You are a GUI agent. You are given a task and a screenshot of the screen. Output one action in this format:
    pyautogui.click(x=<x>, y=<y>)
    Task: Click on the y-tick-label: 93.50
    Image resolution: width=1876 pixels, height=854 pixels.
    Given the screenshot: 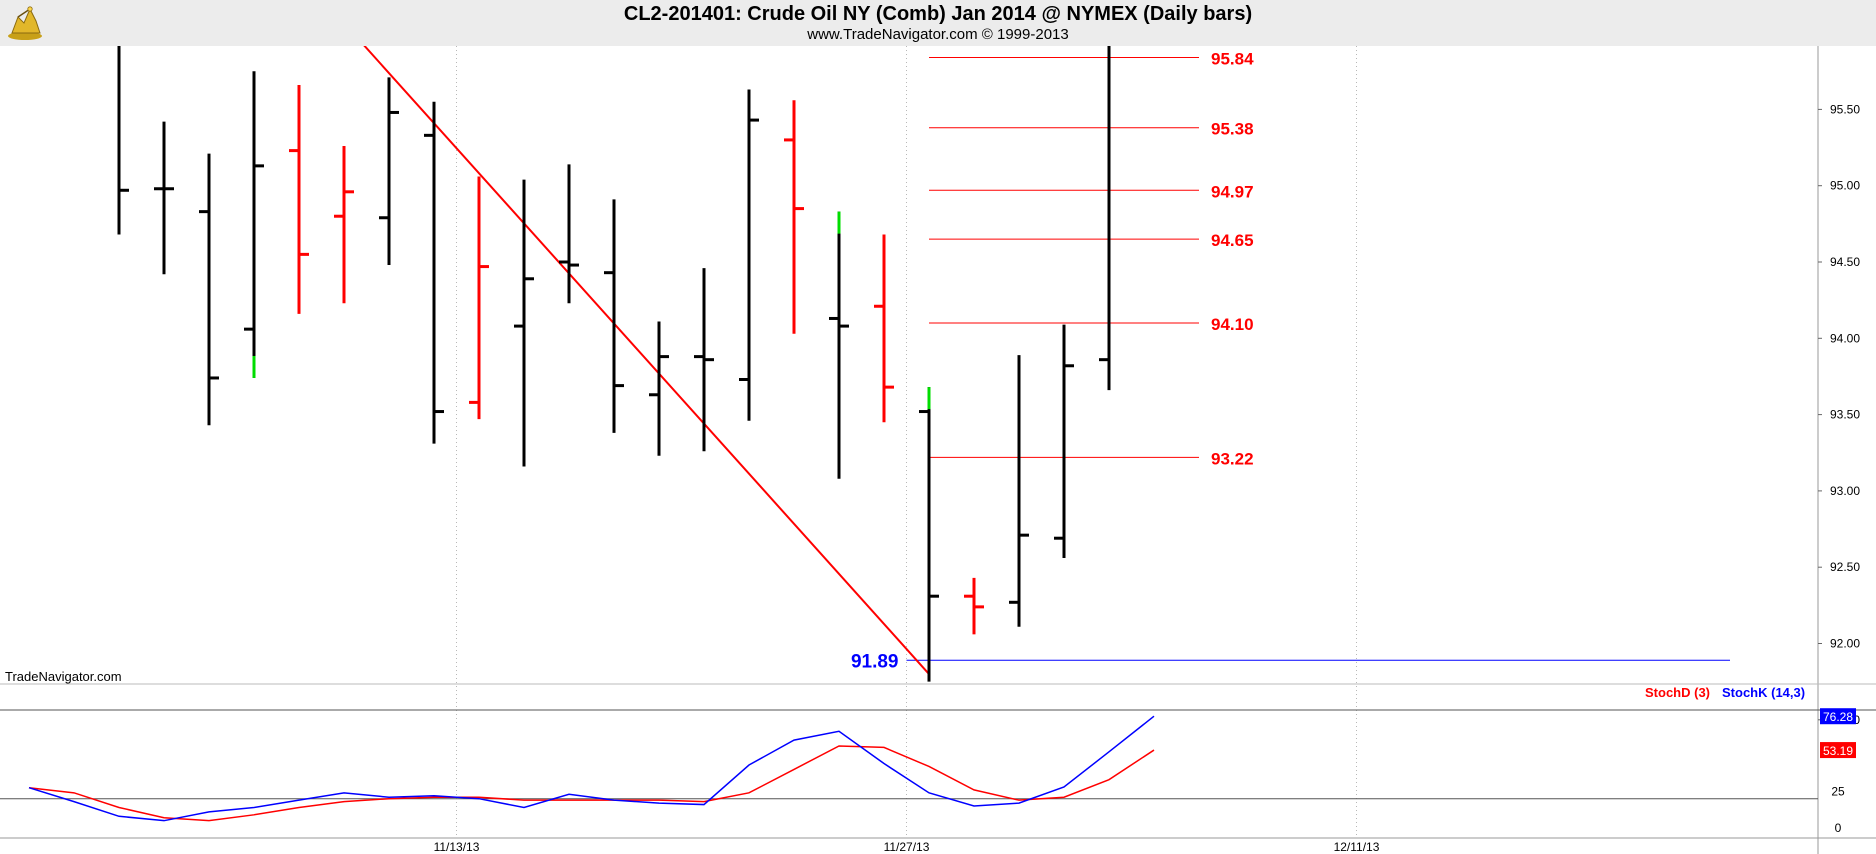 What is the action you would take?
    pyautogui.click(x=1845, y=415)
    